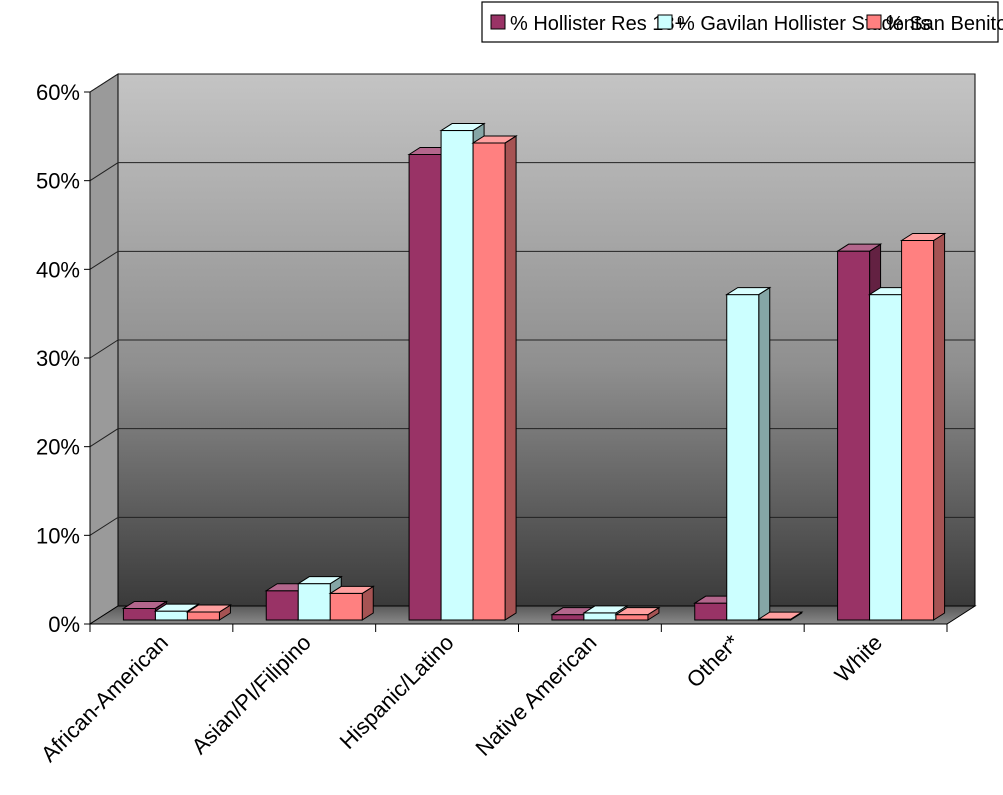  What do you see at coordinates (598, 24) in the screenshot?
I see `legend-label: % Hollister Res 18+` at bounding box center [598, 24].